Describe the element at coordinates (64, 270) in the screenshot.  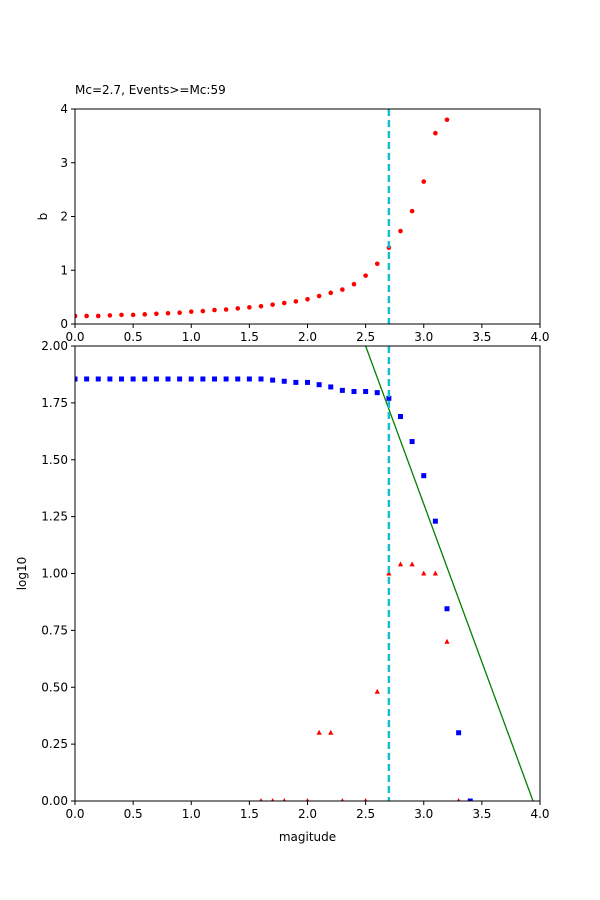
I see `y-tick-label: 1` at that location.